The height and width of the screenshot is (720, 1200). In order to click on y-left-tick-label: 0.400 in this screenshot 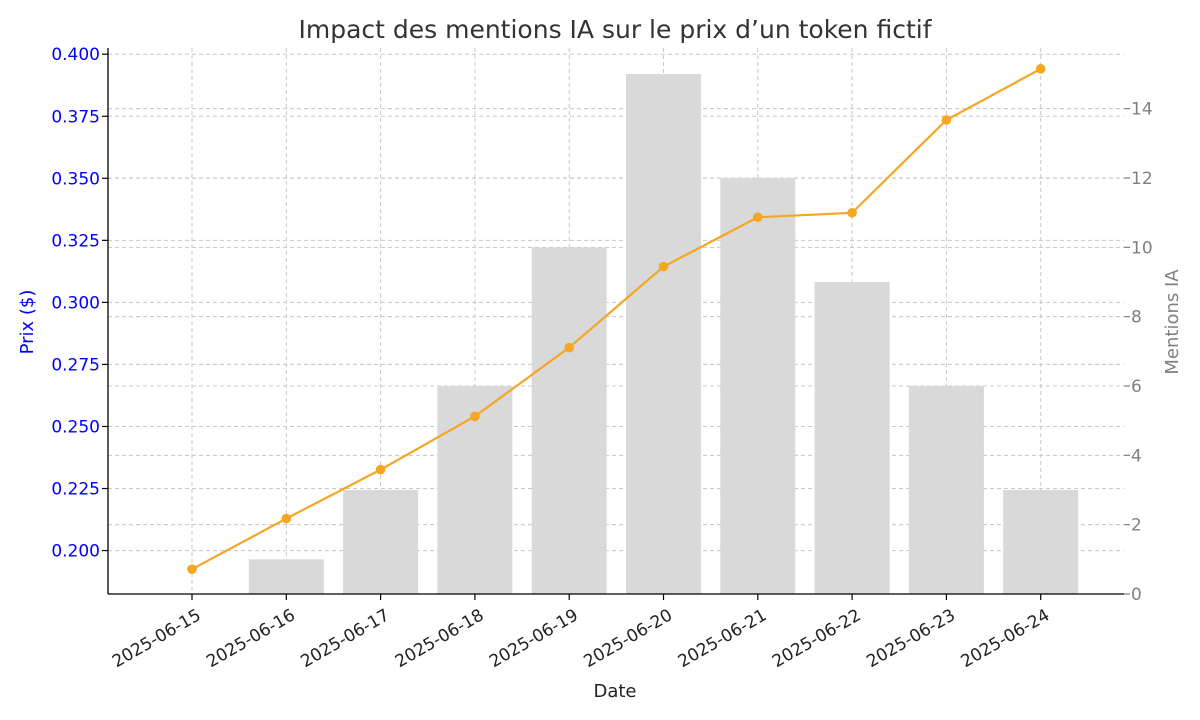, I will do `click(75, 55)`.